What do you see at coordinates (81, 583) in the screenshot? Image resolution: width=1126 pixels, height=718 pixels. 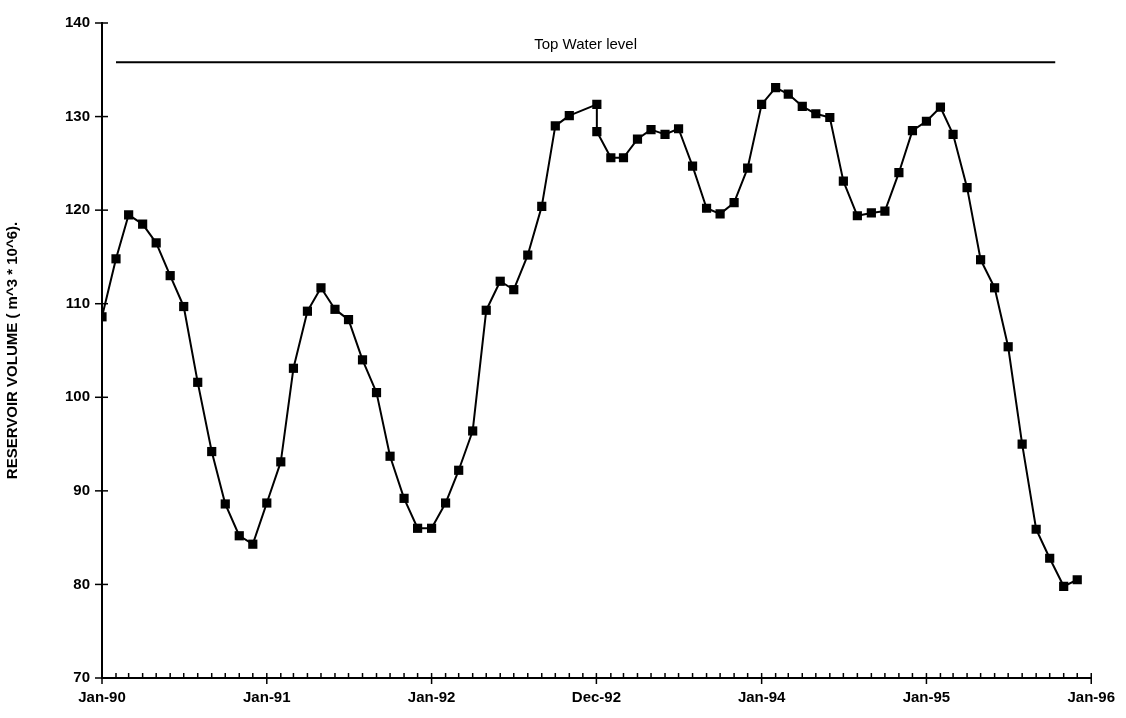 I see `y-tick-label: 80` at bounding box center [81, 583].